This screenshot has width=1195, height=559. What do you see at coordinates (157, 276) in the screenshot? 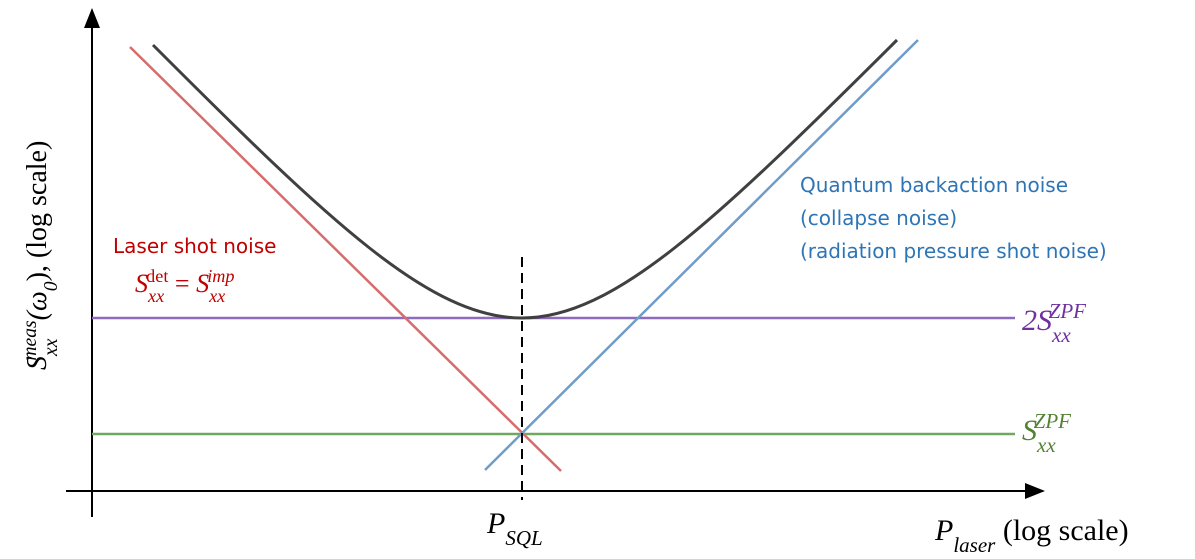
I see `superscript: det` at bounding box center [157, 276].